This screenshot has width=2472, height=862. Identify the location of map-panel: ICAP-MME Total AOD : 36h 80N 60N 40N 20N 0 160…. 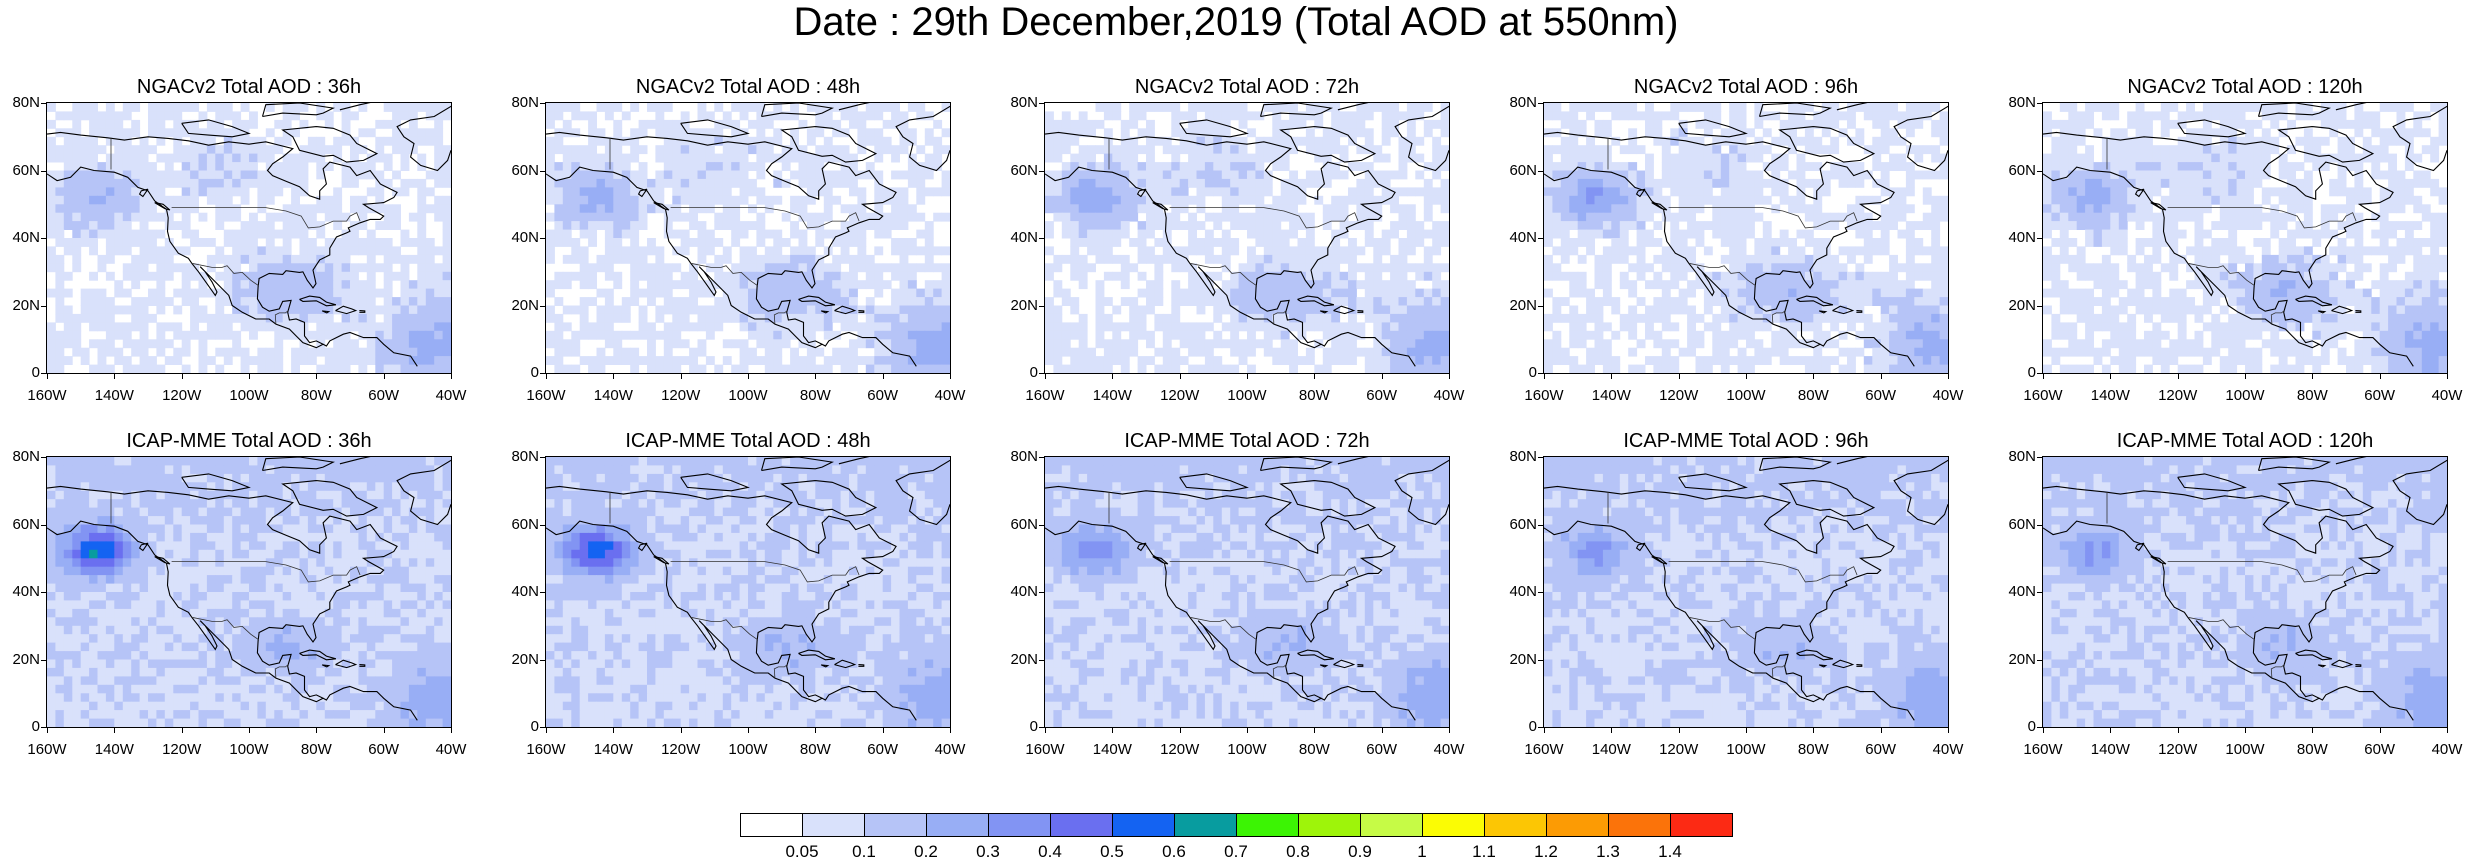
(233, 591).